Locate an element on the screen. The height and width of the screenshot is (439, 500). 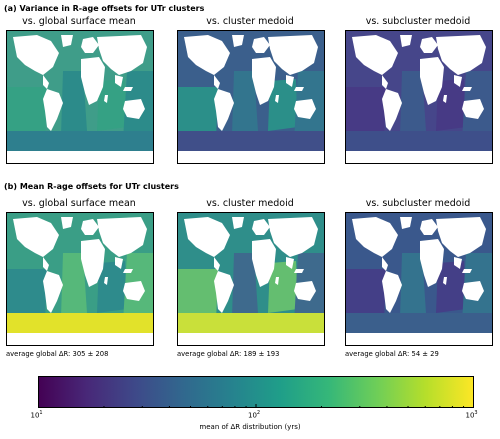
average-label-3: average global ΔR: 54 ± 29 is located at coordinates (392, 354).